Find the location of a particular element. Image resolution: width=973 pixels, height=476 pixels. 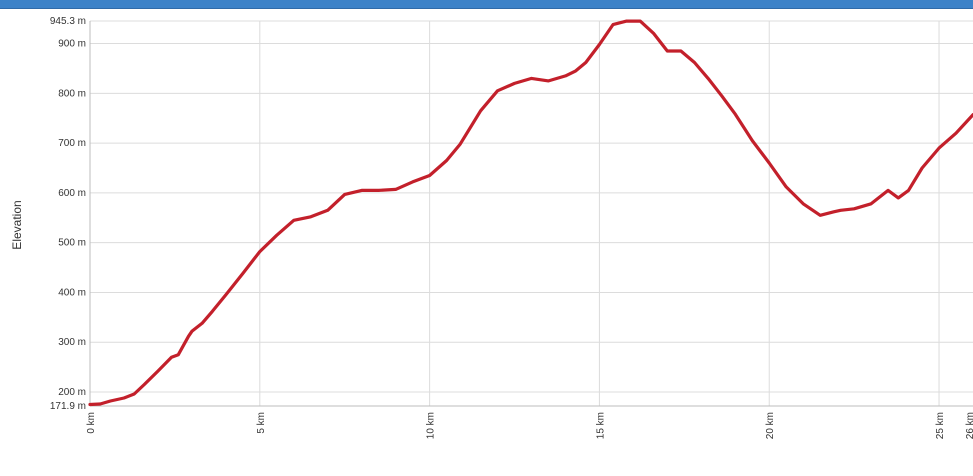

y-tick-label: 171.9 m is located at coordinates (68, 406).